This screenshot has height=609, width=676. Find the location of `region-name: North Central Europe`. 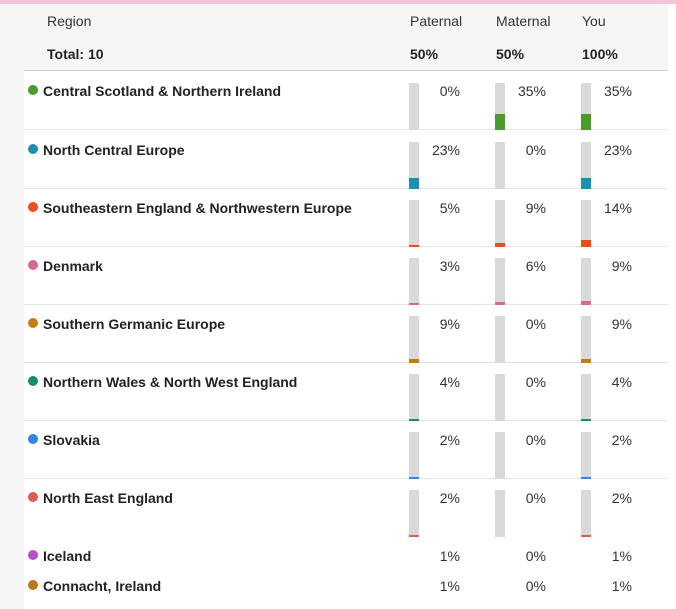

region-name: North Central Europe is located at coordinates (114, 150).